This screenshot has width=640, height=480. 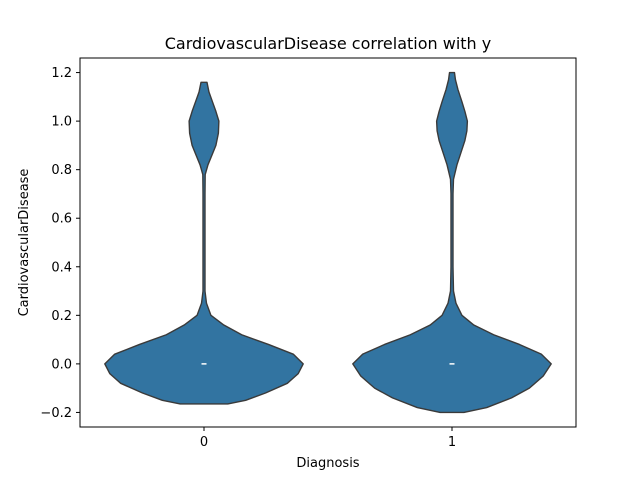 I want to click on y-axis-label: CardiovascularDisease, so click(x=24, y=243).